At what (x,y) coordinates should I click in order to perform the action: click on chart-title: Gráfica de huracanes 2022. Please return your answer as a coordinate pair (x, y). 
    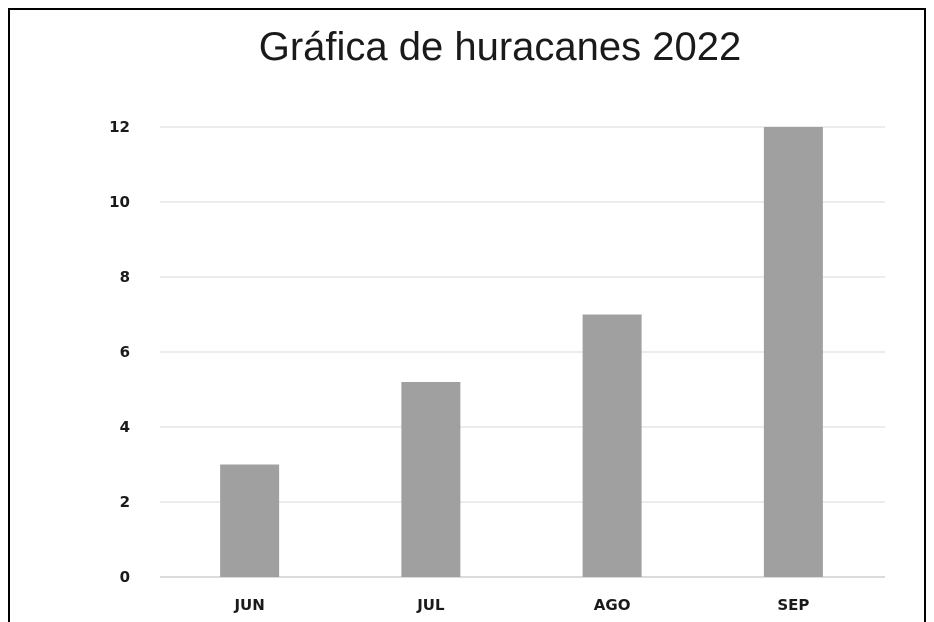
    Looking at the image, I should click on (500, 47).